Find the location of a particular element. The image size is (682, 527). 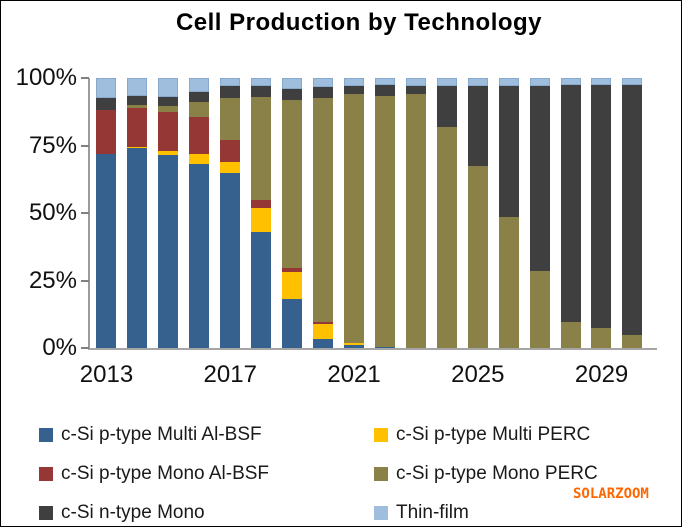

legend-label-mono-perc: c-Si p-type Mono PERC is located at coordinates (497, 473).